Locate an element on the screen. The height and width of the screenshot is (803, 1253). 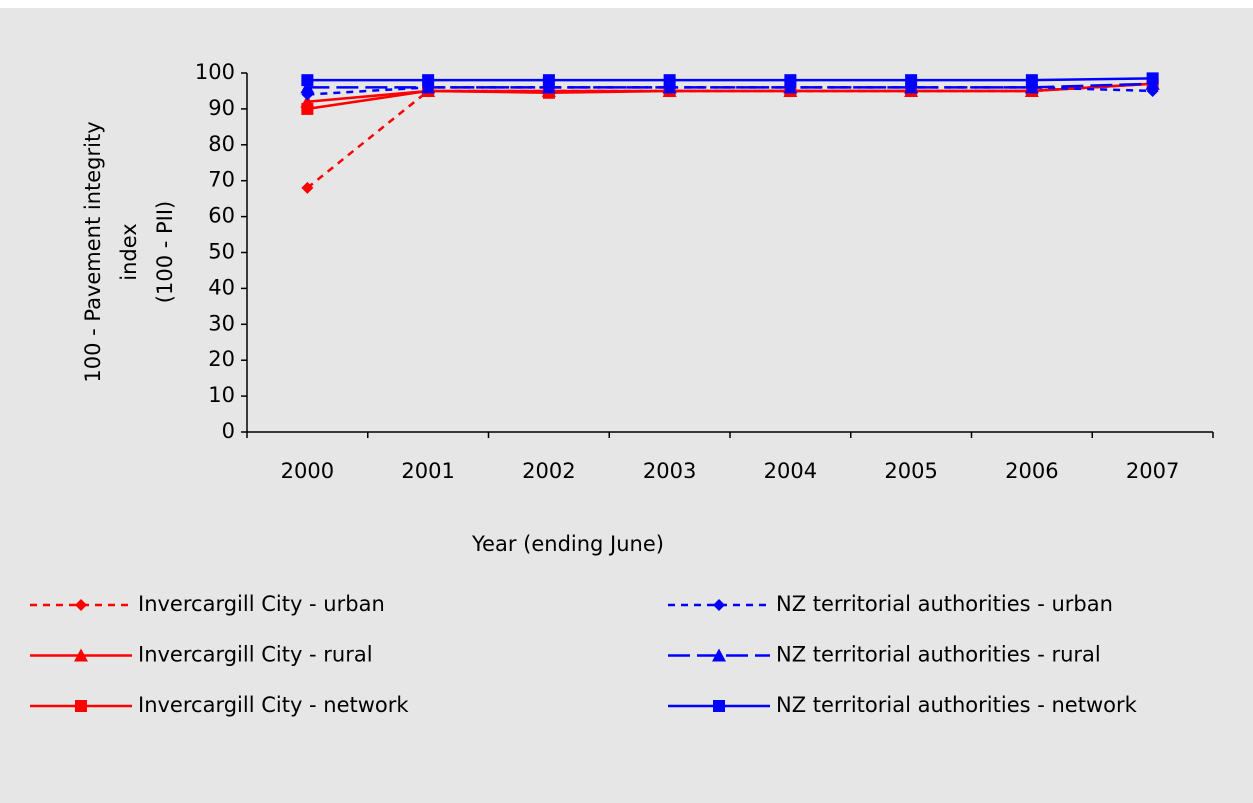
legend-entry: Invercargill City - urban is located at coordinates (207, 604).